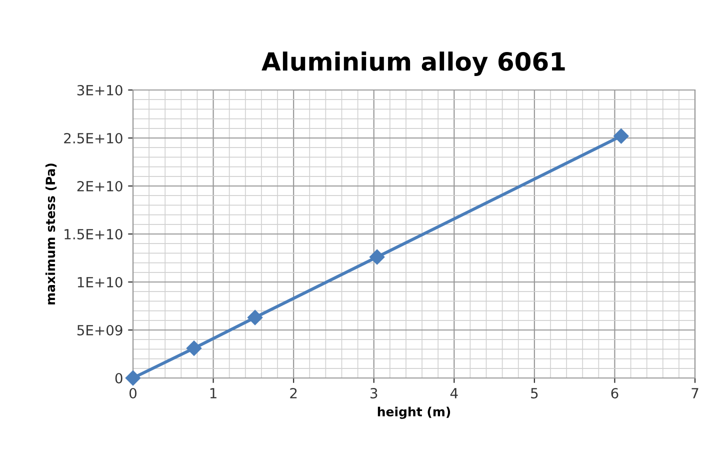 The image size is (710, 456). I want to click on x-tick-label: 6, so click(614, 393).